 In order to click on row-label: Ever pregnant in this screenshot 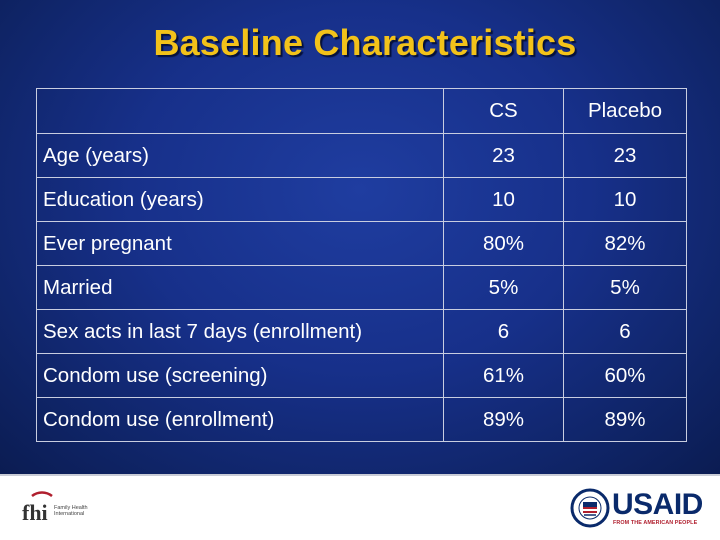, I will do `click(240, 243)`.